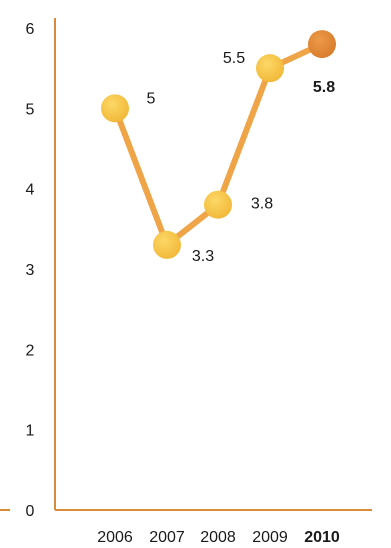  I want to click on x-tick-label-2008: 2008, so click(218, 537).